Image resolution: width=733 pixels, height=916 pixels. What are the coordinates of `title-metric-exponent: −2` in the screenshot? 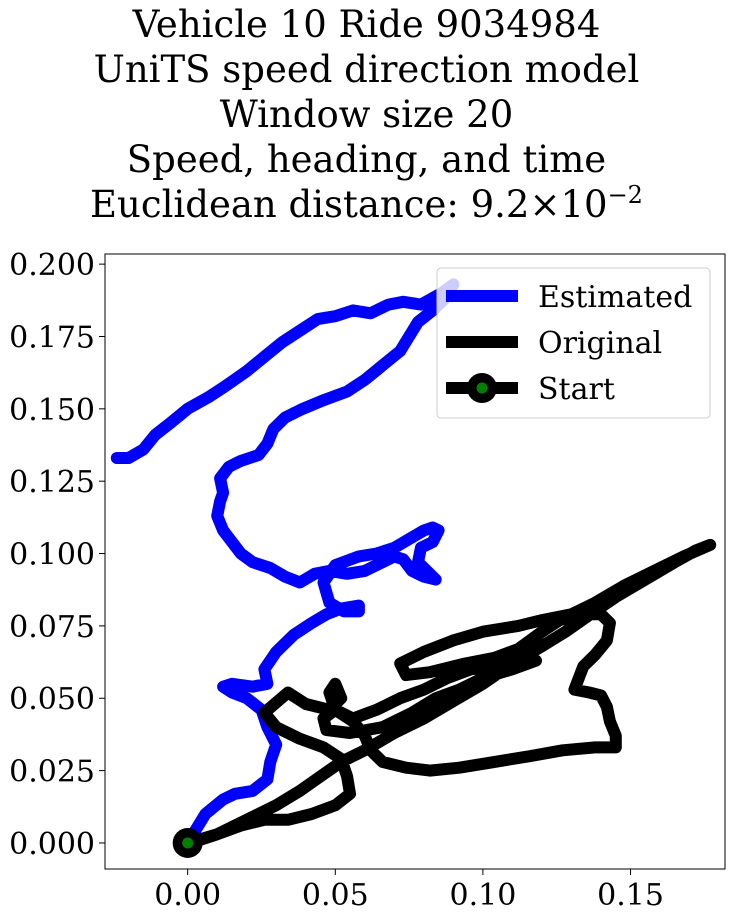 It's located at (625, 195).